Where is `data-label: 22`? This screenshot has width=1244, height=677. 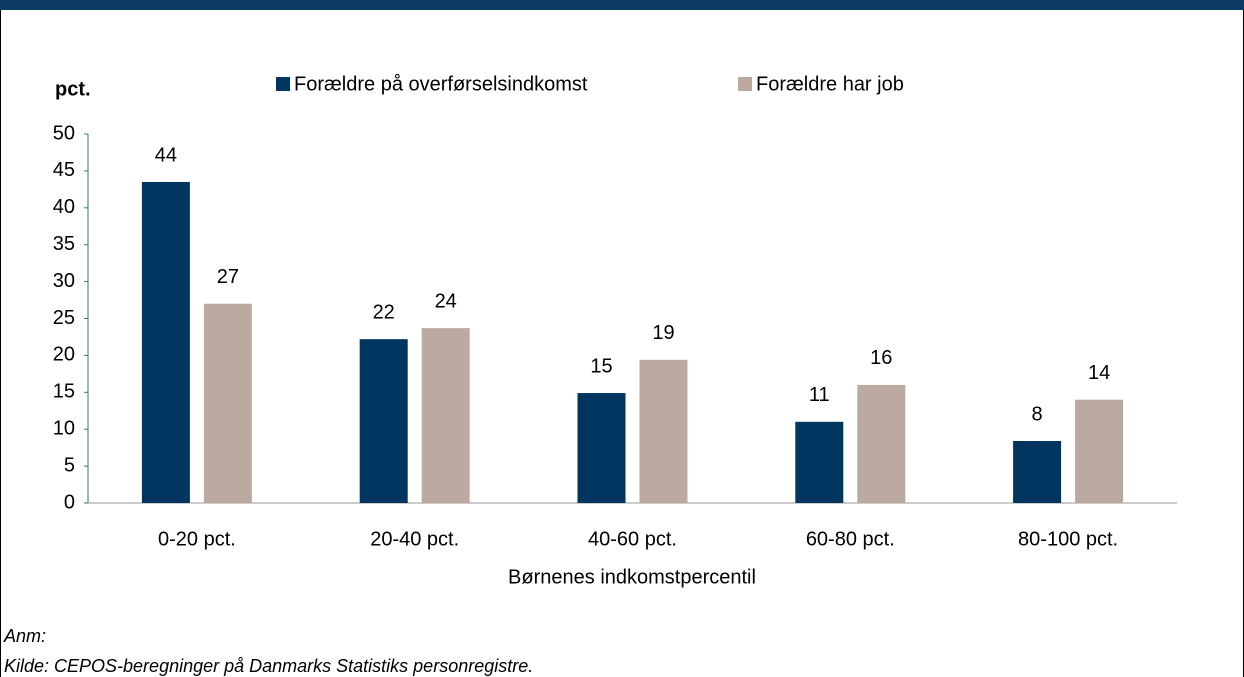
data-label: 22 is located at coordinates (384, 312).